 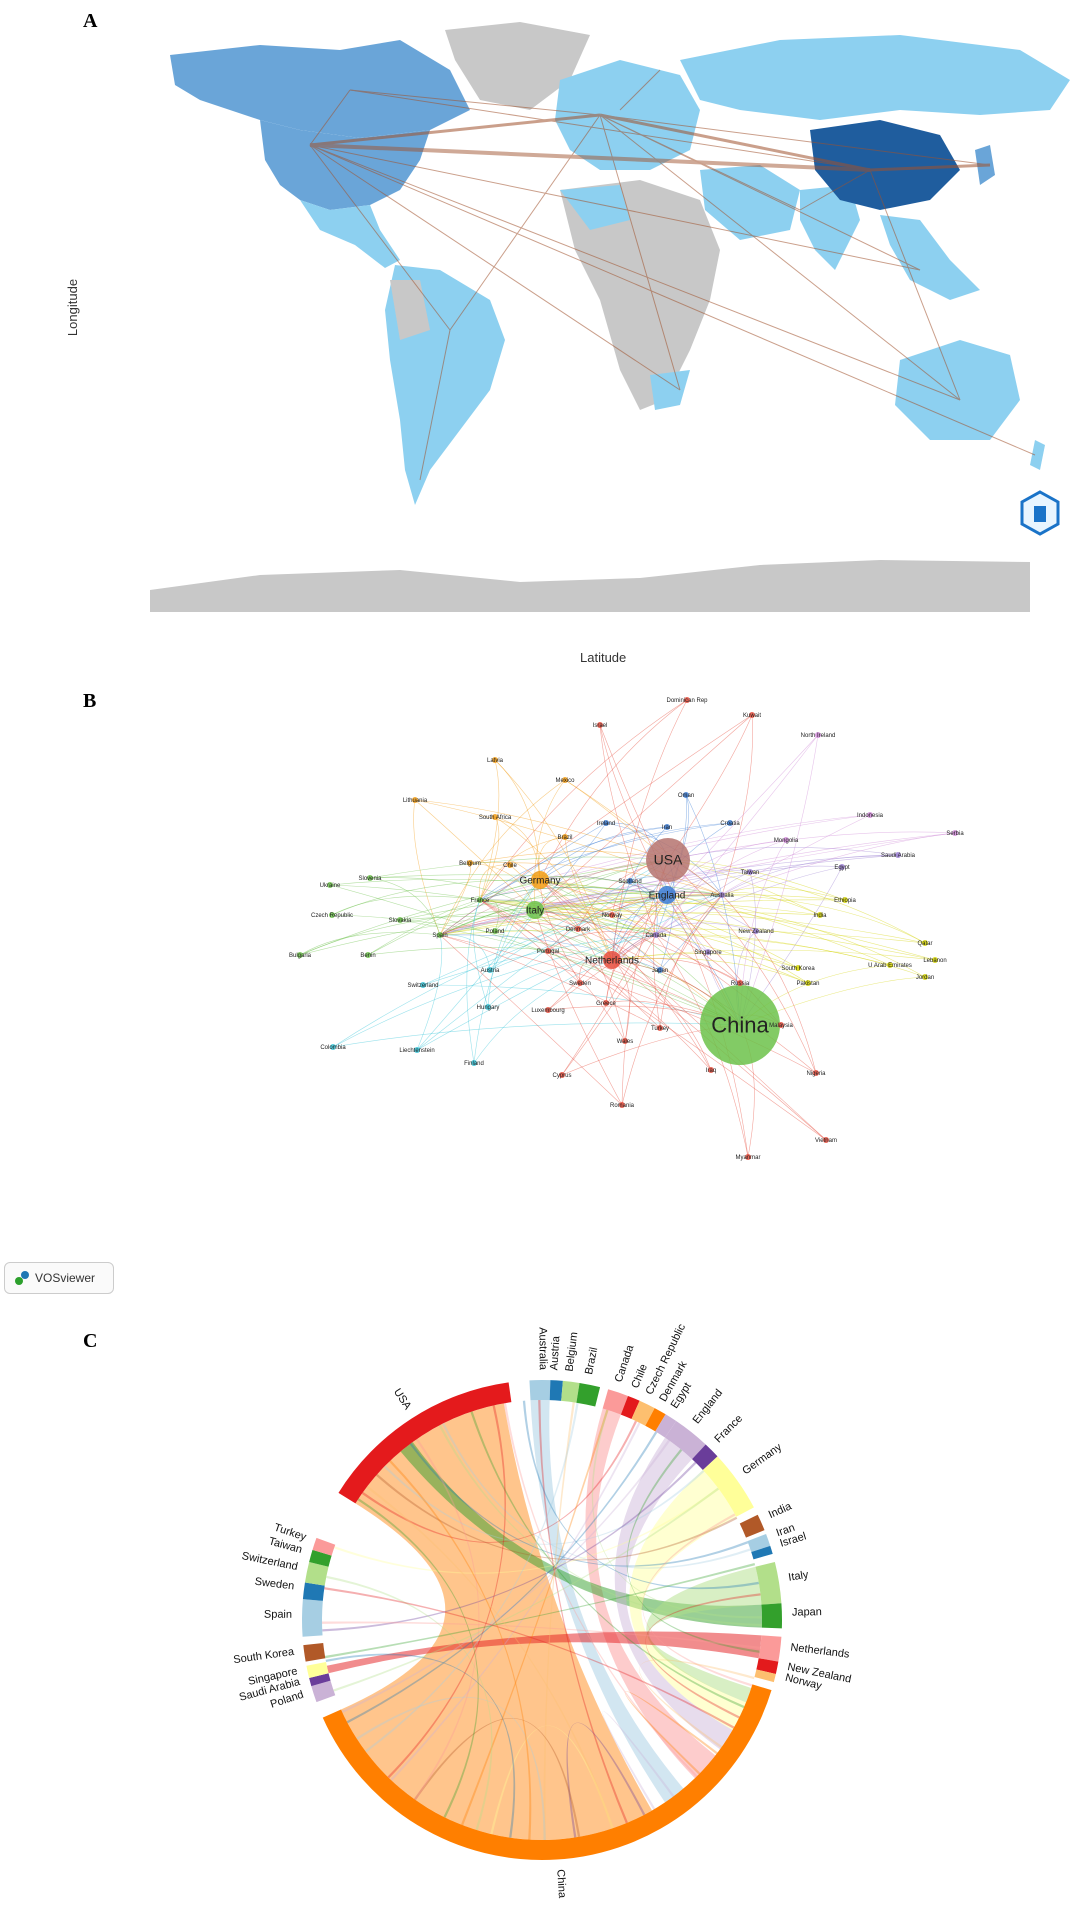 What do you see at coordinates (799, 1576) in the screenshot?
I see `chord-label: Italy` at bounding box center [799, 1576].